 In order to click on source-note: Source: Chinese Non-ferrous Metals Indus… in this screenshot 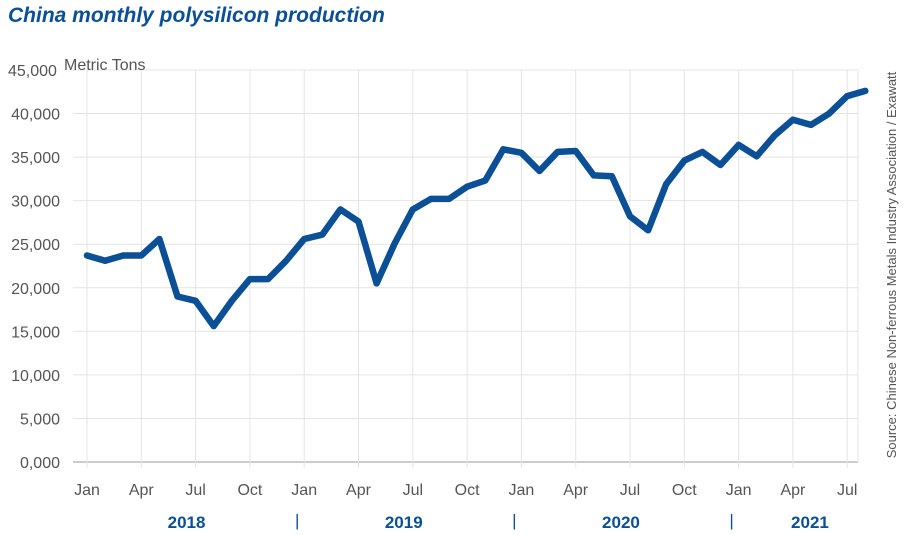, I will do `click(891, 264)`.